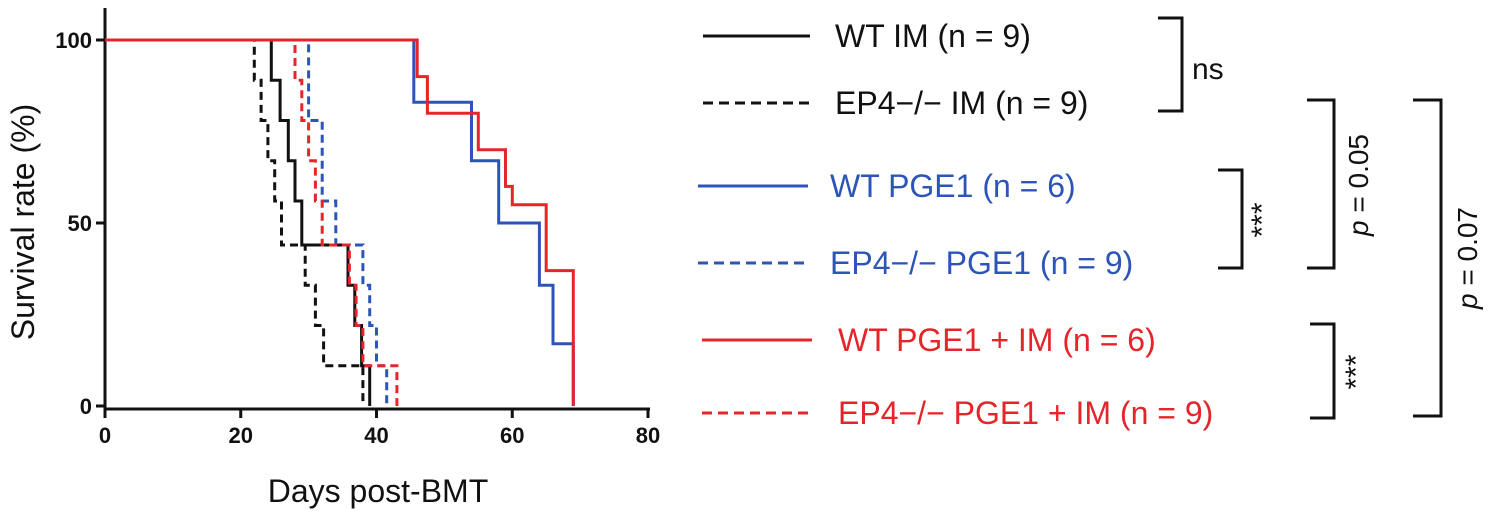  I want to click on bracket-pge1-im, so click(1323, 371).